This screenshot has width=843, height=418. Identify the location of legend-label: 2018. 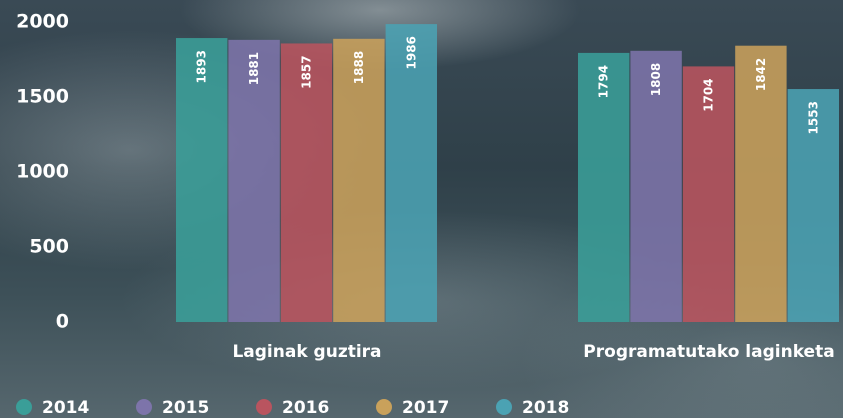
(545, 408).